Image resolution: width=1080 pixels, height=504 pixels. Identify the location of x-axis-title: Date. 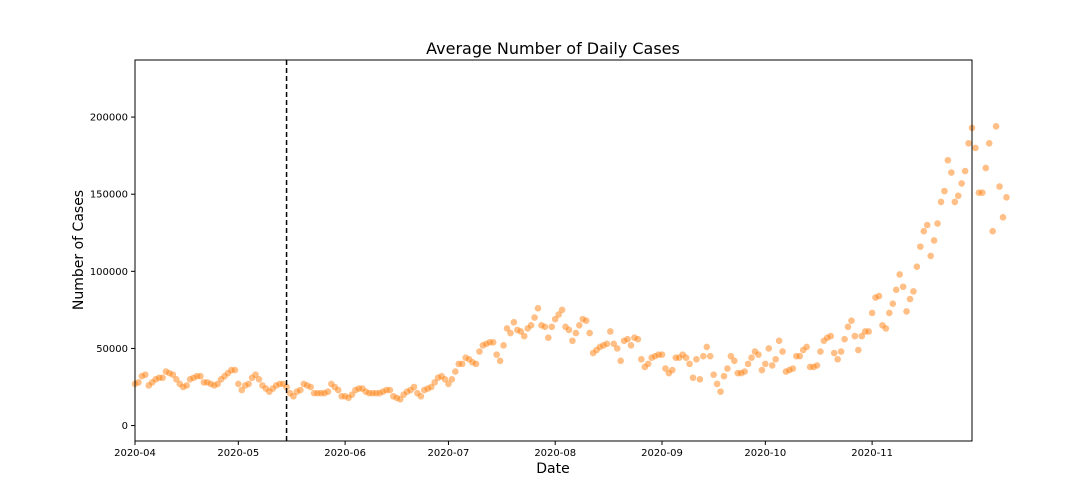
(552, 469).